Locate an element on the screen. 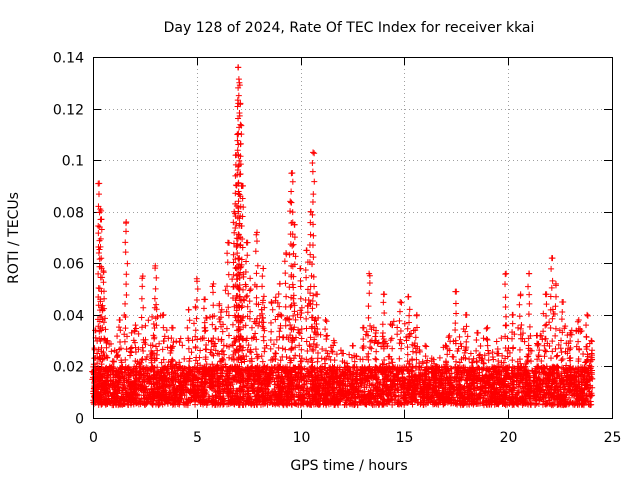 Image resolution: width=640 pixels, height=480 pixels. x-tick-label: 10 is located at coordinates (302, 438).